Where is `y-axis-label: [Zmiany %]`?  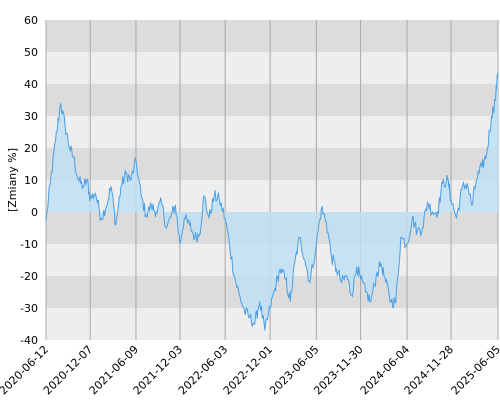 y-axis-label: [Zmiany %] is located at coordinates (12, 180).